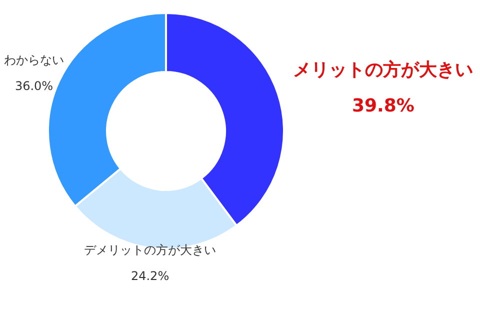  What do you see at coordinates (383, 69) in the screenshot?
I see `slice-label: メリットの方が大きい` at bounding box center [383, 69].